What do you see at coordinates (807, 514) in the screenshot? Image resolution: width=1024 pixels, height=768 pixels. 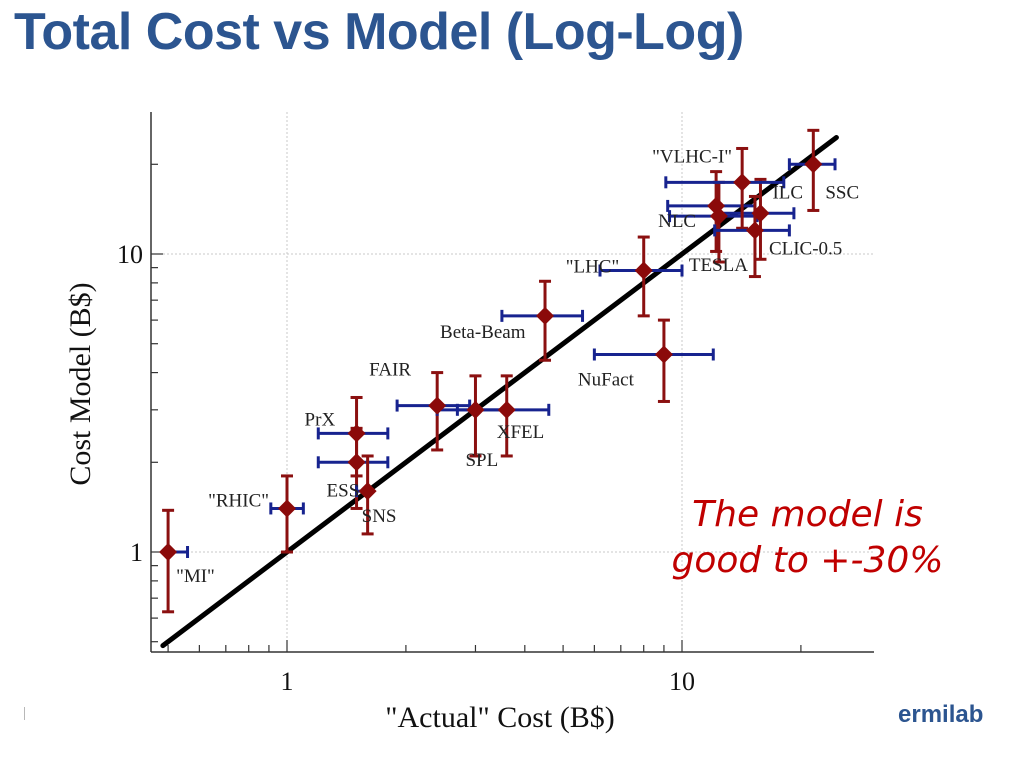 I see `annotation-line-1: The model is` at bounding box center [807, 514].